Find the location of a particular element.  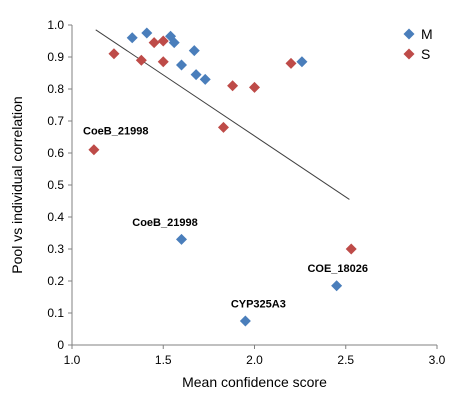

y-tick-label: 0.4 is located at coordinates (55, 217).